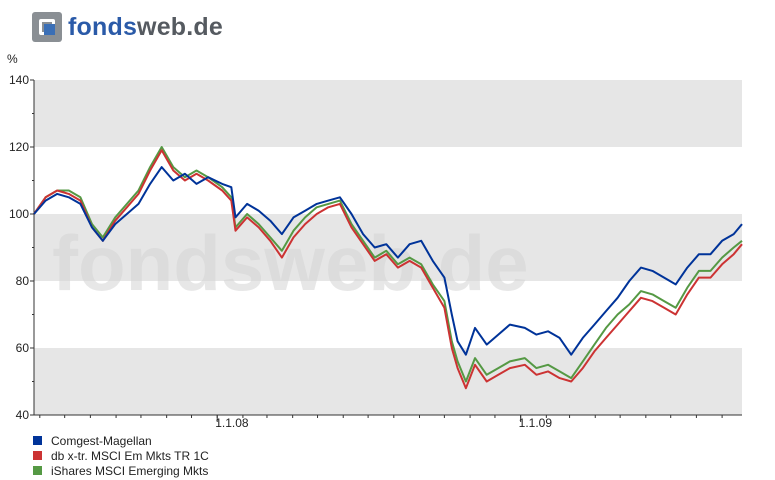 The width and height of the screenshot is (775, 480). I want to click on y-axis-unit-label: %, so click(12, 59).